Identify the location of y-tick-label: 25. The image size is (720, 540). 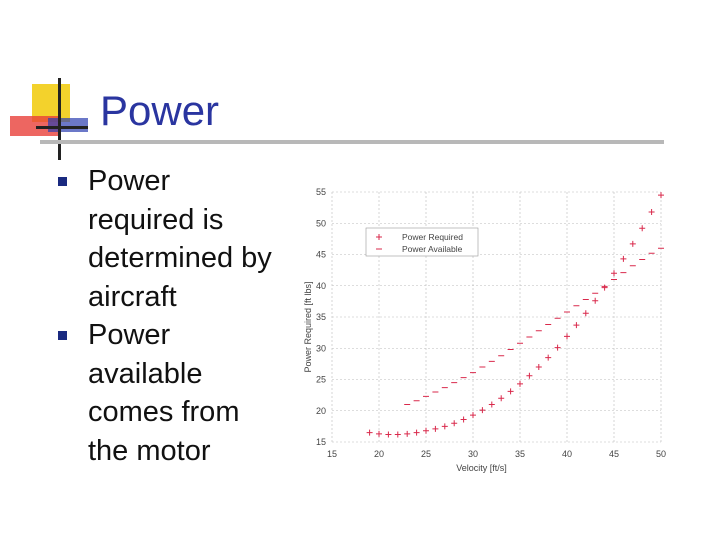
(321, 380).